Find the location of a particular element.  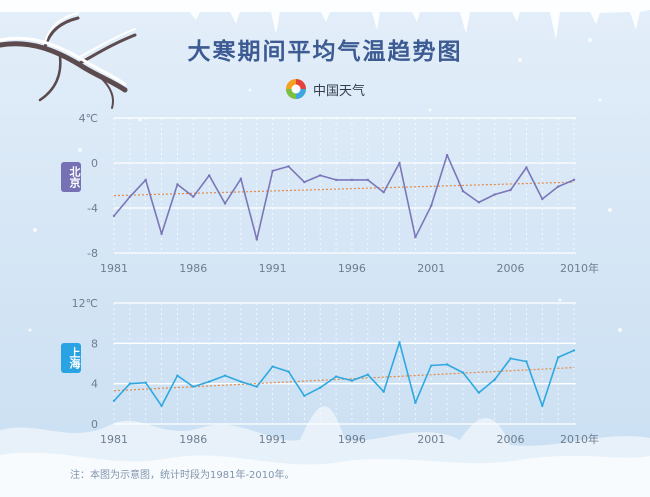

series-line-shanghai is located at coordinates (344, 374).